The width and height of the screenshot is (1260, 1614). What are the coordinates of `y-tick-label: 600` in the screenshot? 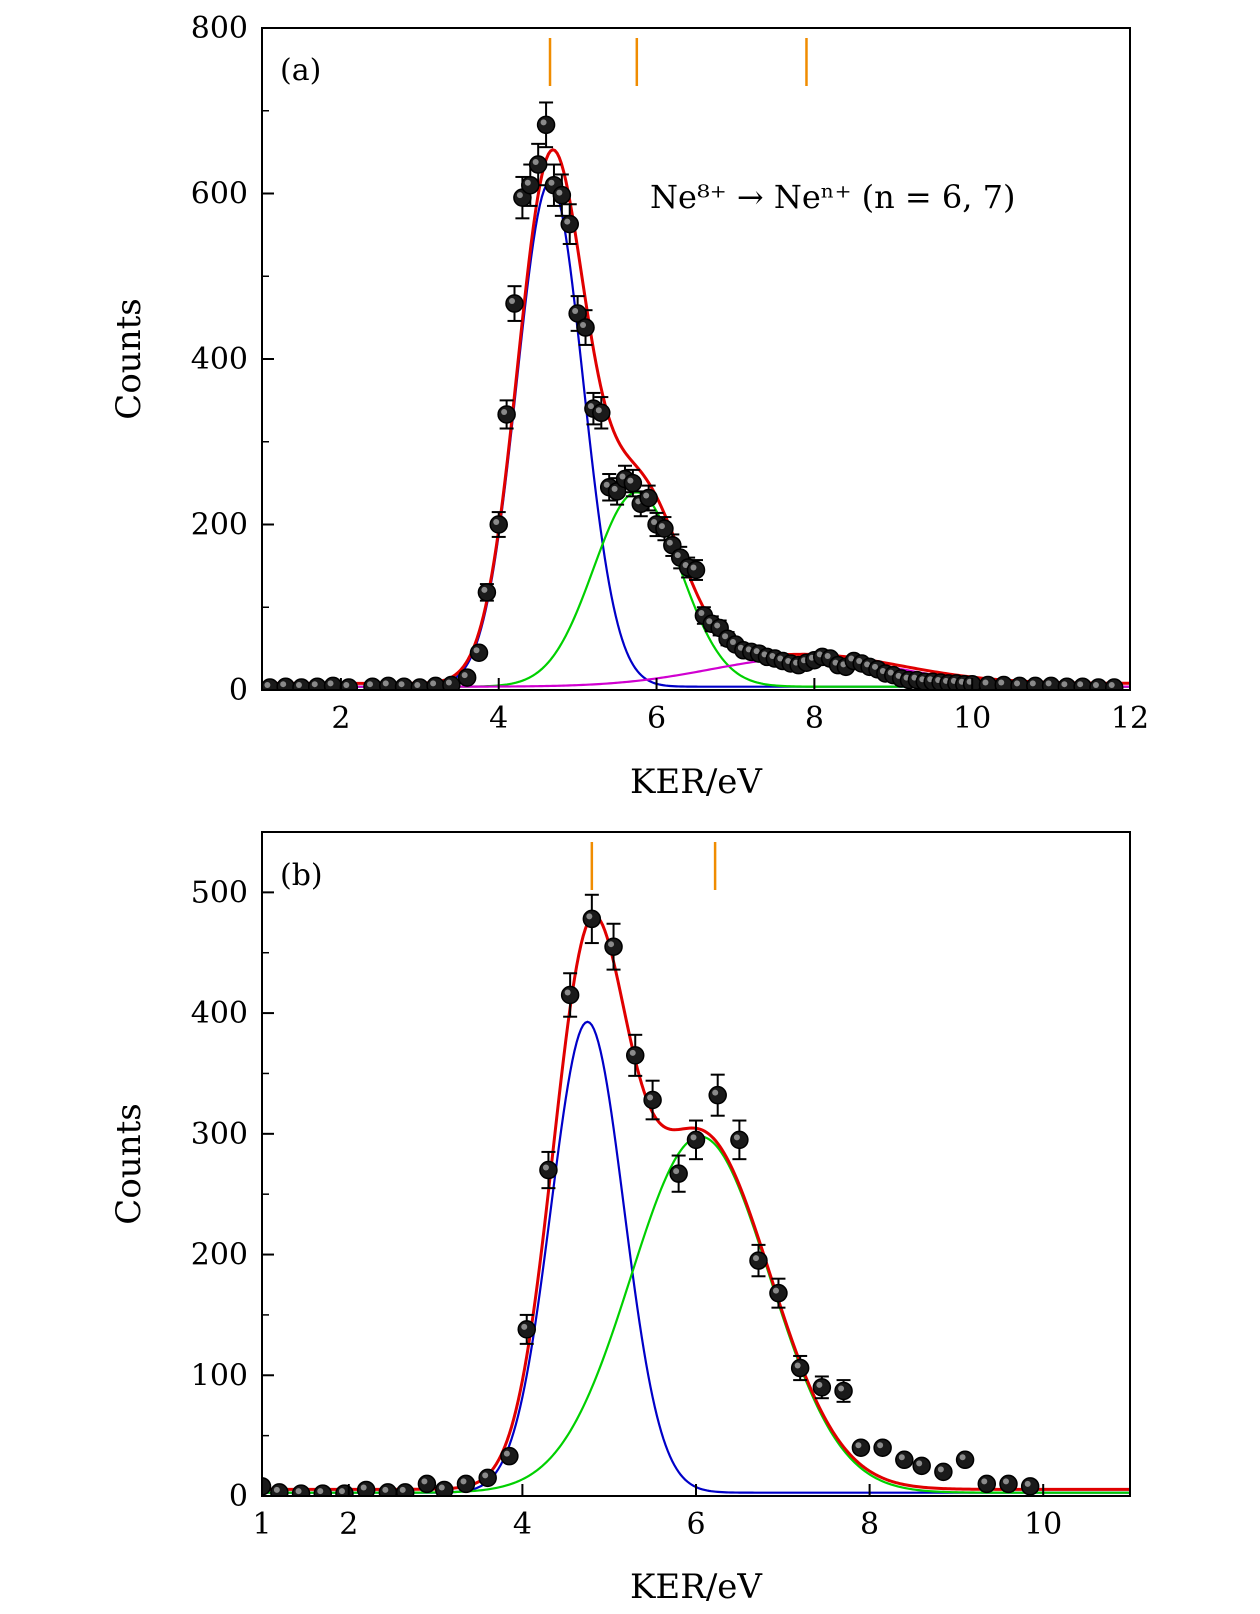 It's located at (219, 194).